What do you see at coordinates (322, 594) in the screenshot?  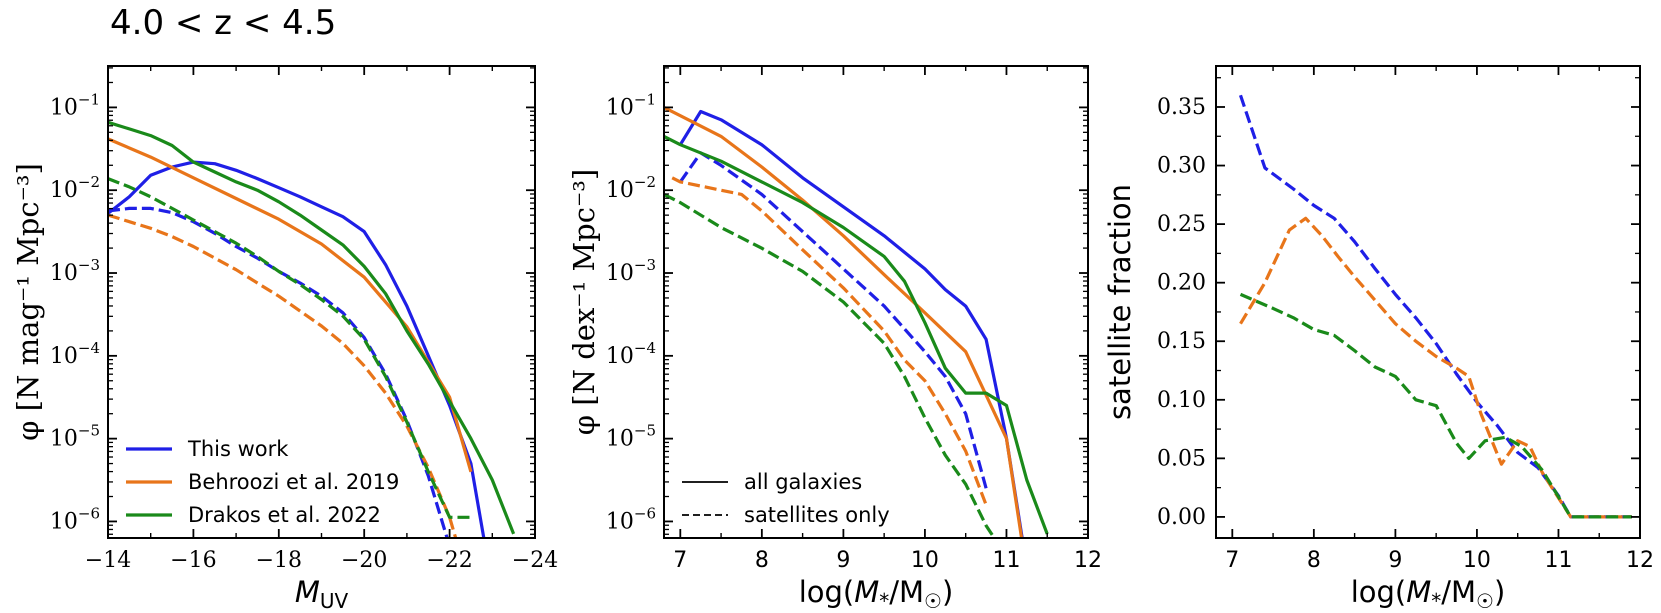 I see `x-axis-label: MUV` at bounding box center [322, 594].